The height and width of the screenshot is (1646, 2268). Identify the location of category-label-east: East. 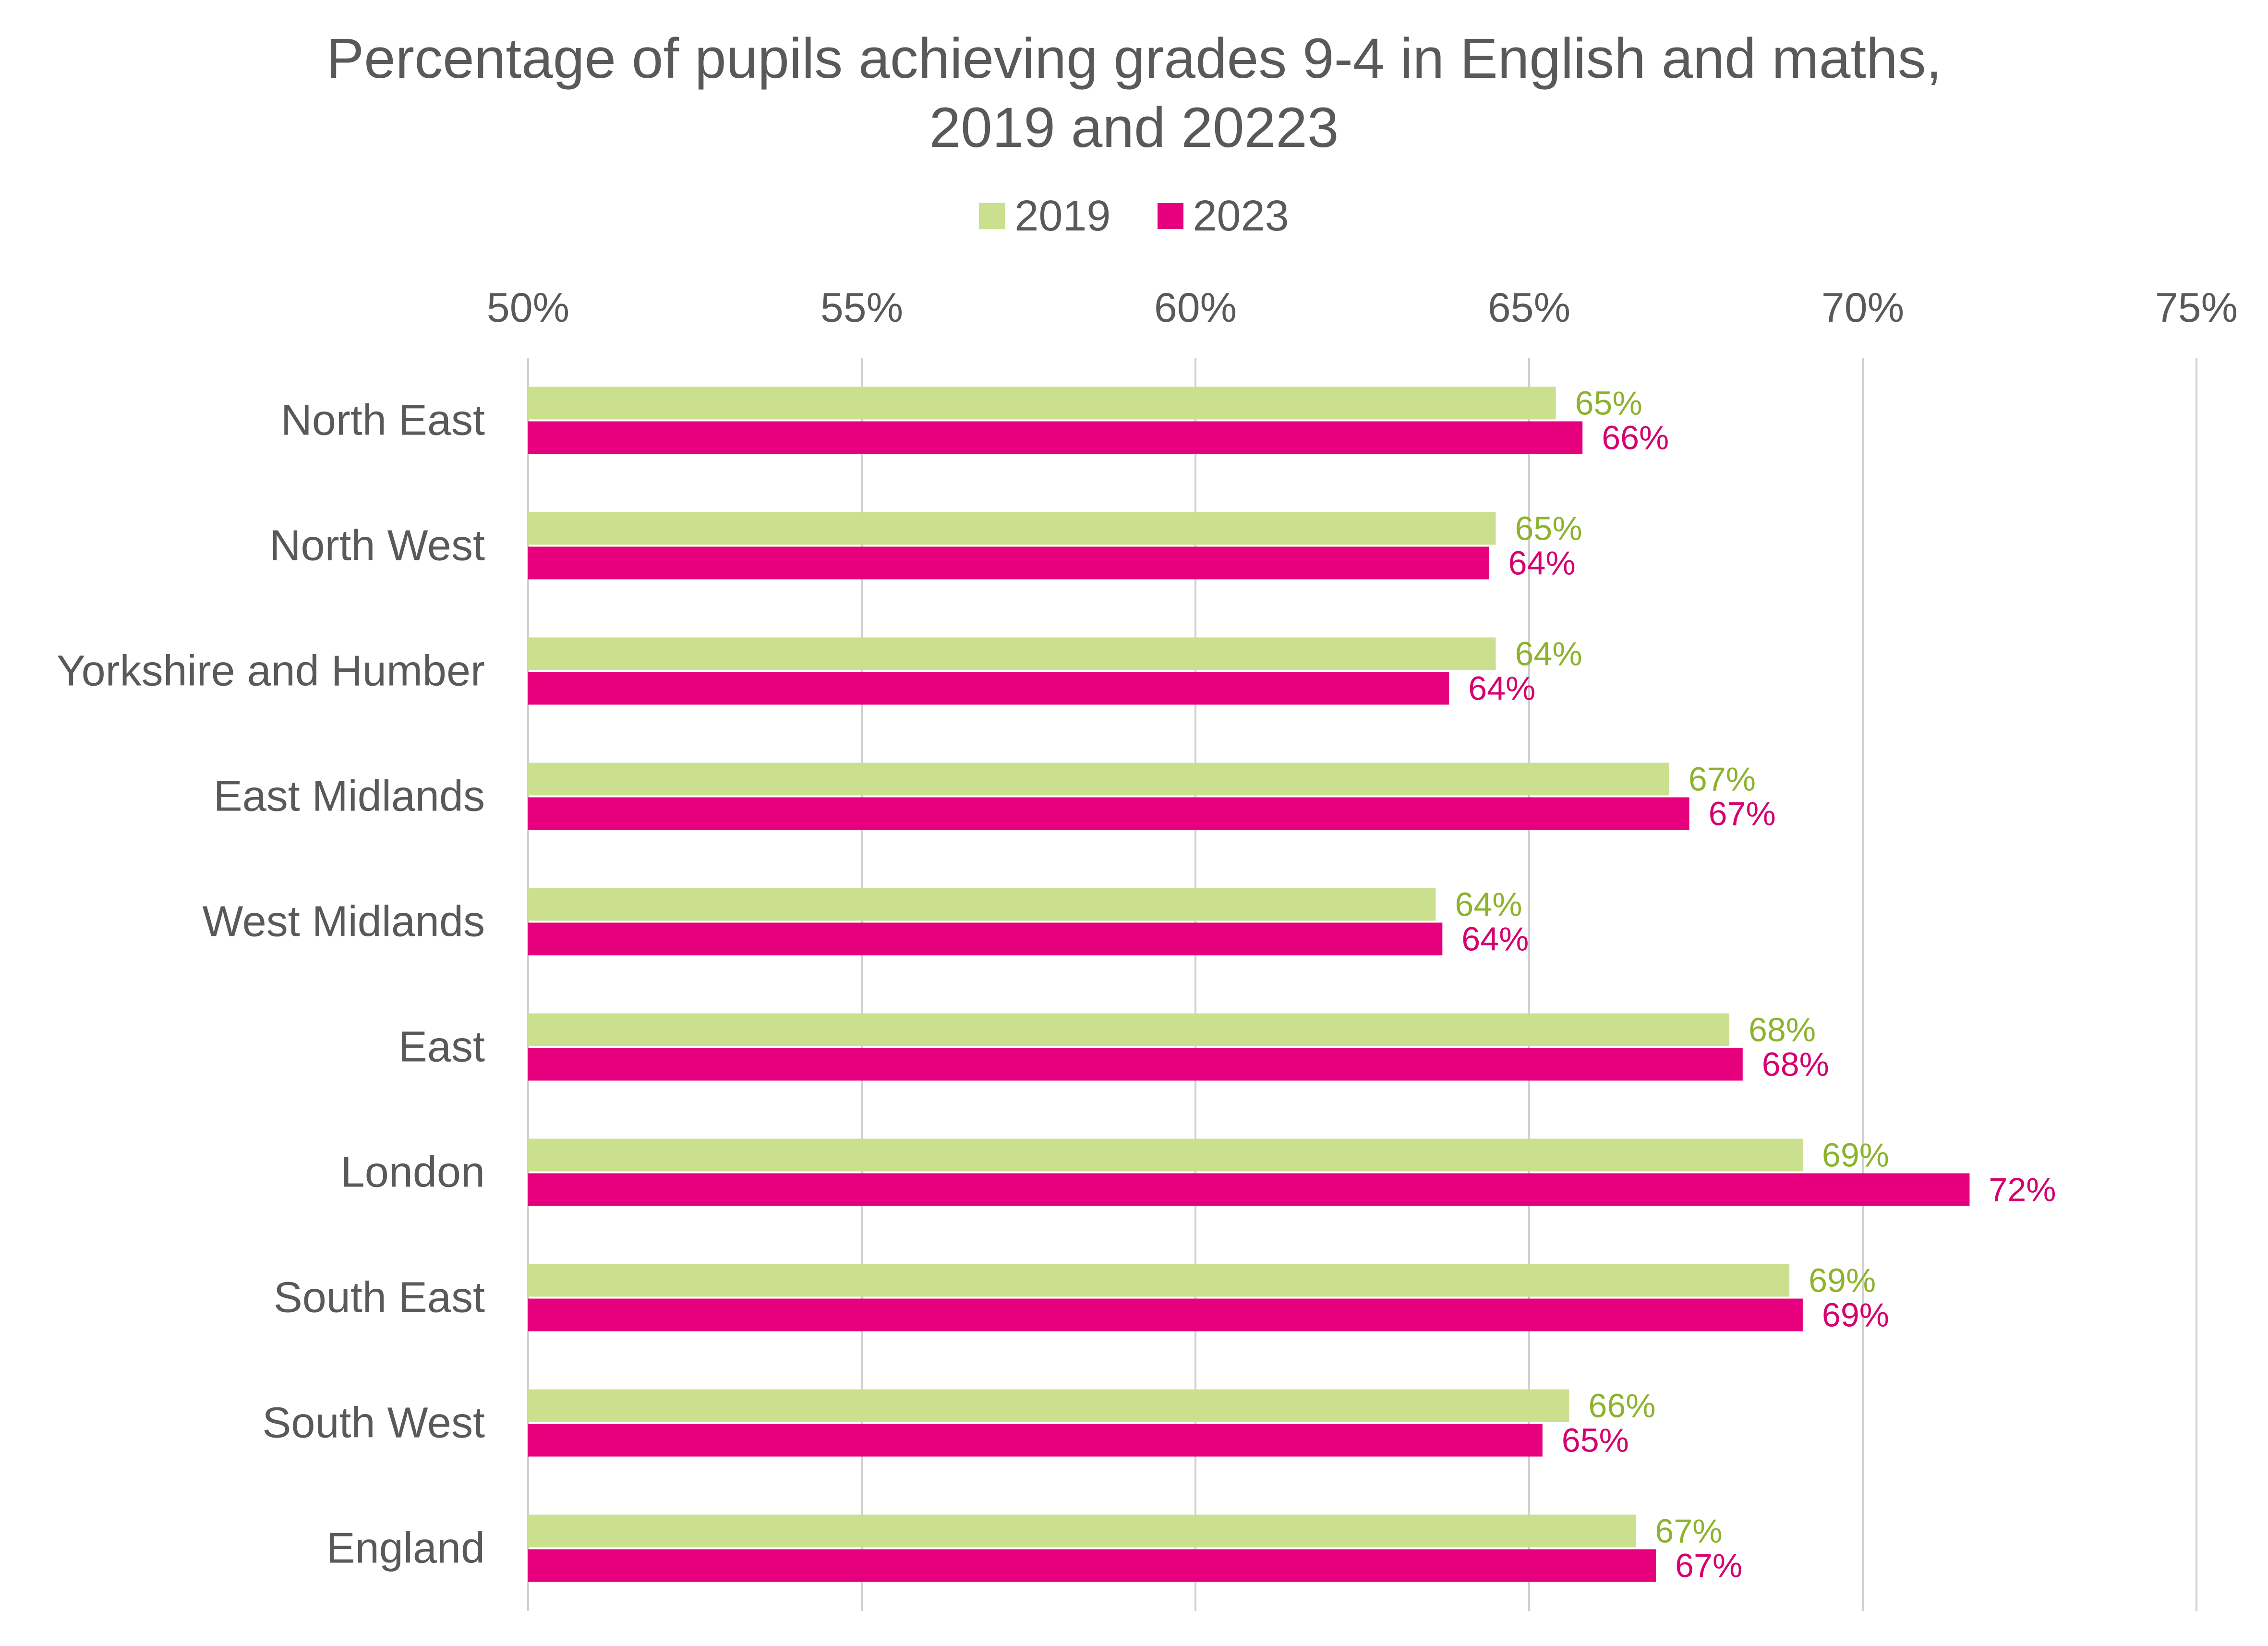
(441, 1047).